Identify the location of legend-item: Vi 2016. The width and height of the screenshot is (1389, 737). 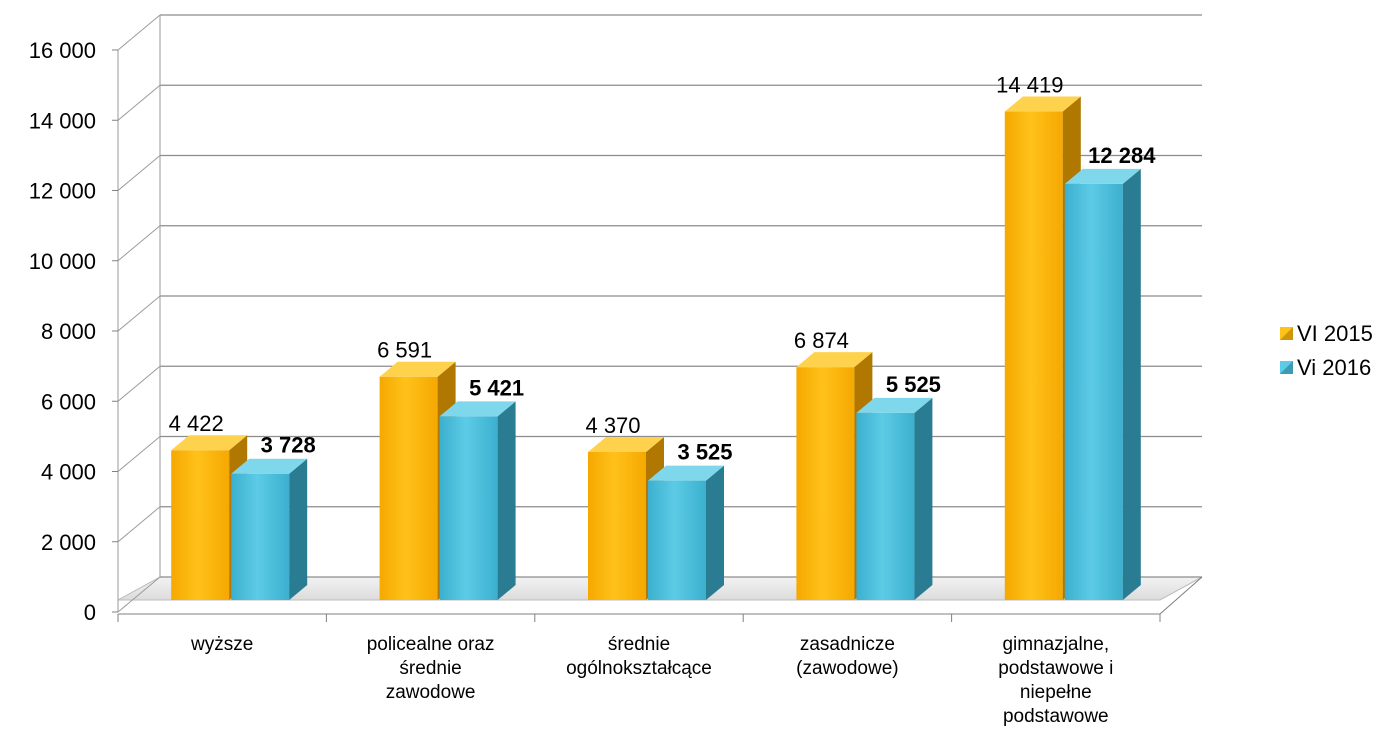
(1325, 367).